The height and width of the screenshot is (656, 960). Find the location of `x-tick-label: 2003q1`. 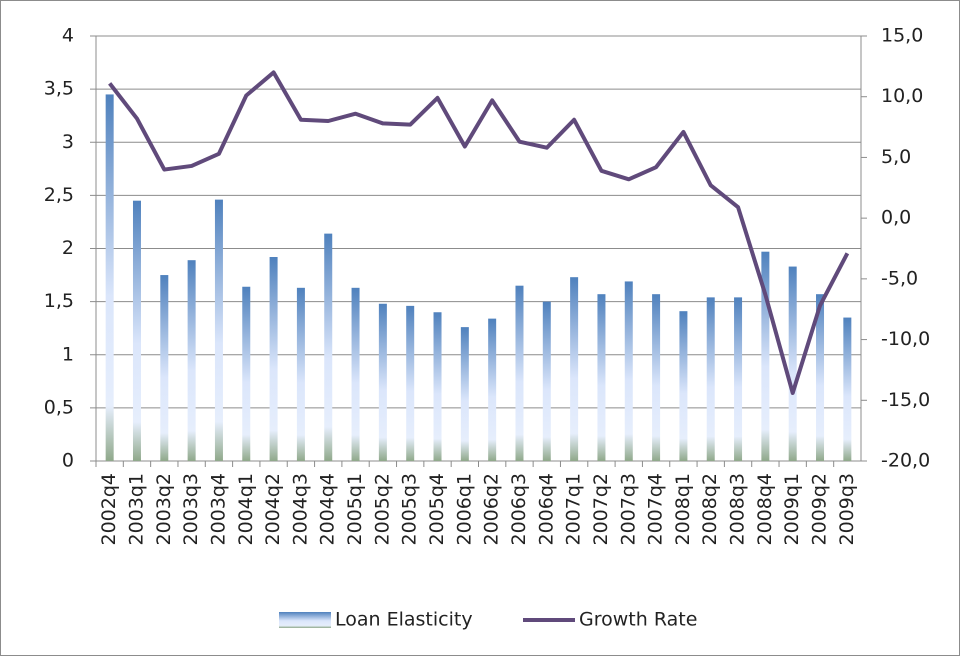

x-tick-label: 2003q1 is located at coordinates (136, 509).